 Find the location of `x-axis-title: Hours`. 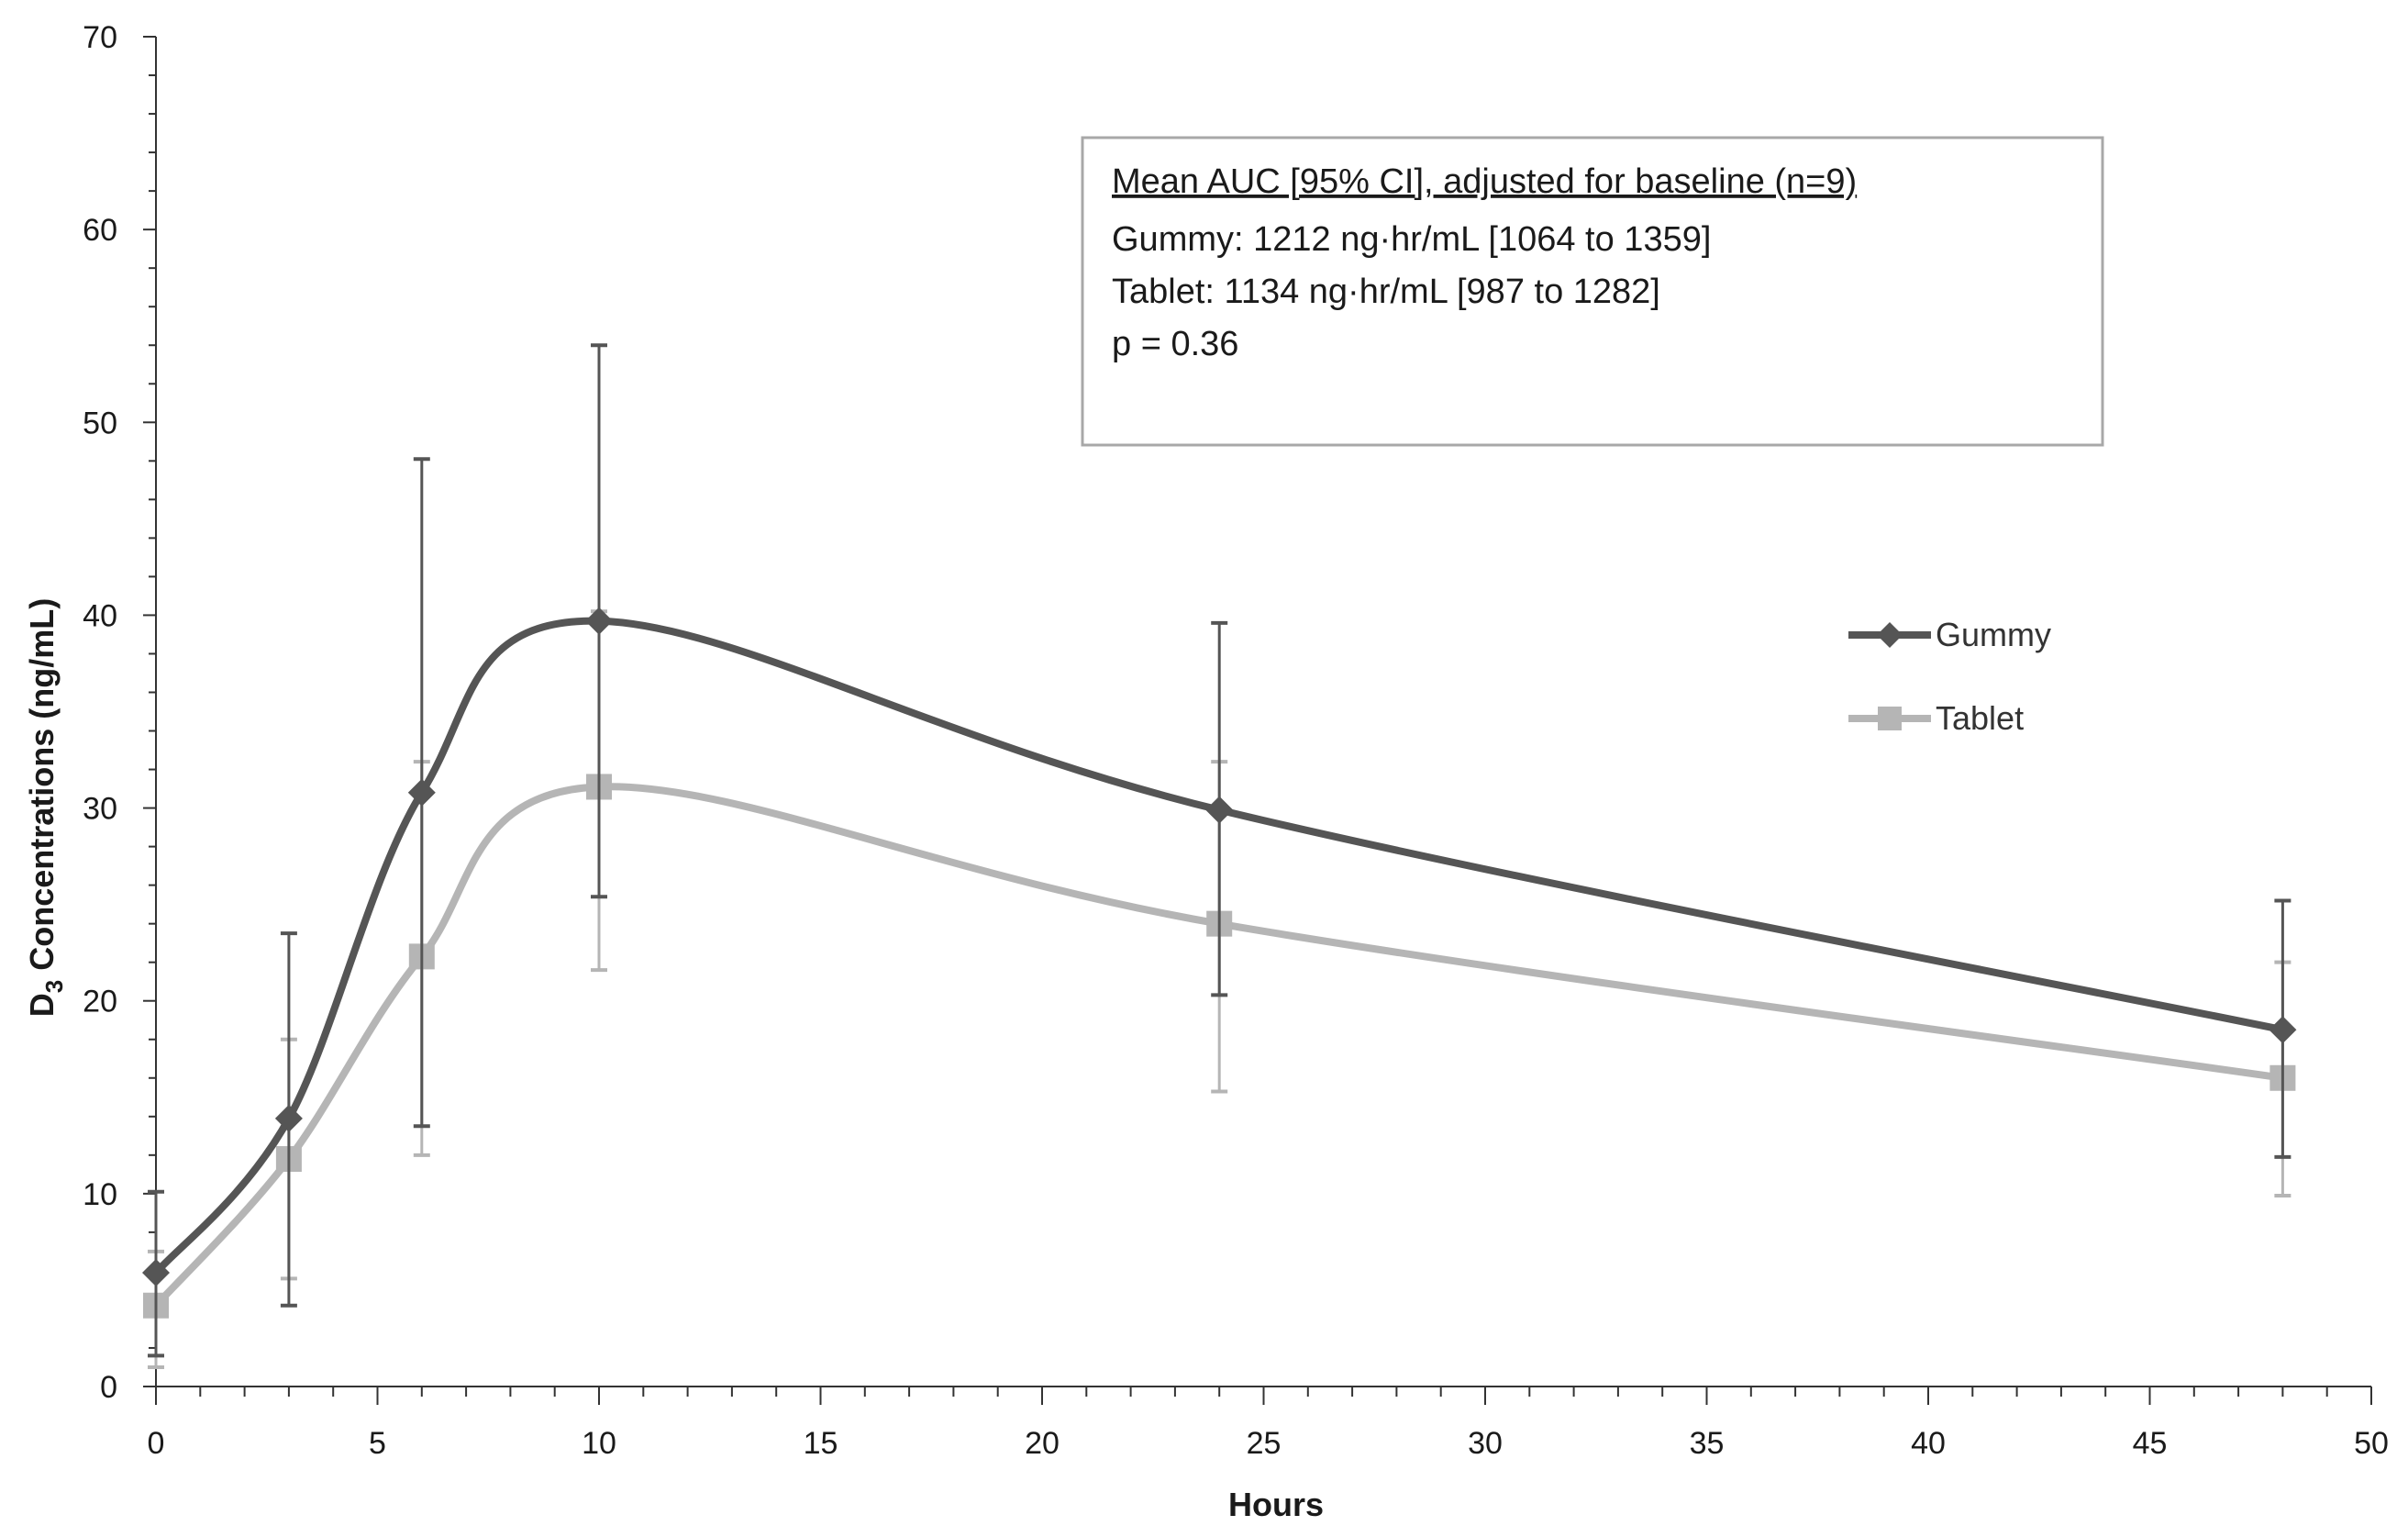

x-axis-title: Hours is located at coordinates (1276, 1504).